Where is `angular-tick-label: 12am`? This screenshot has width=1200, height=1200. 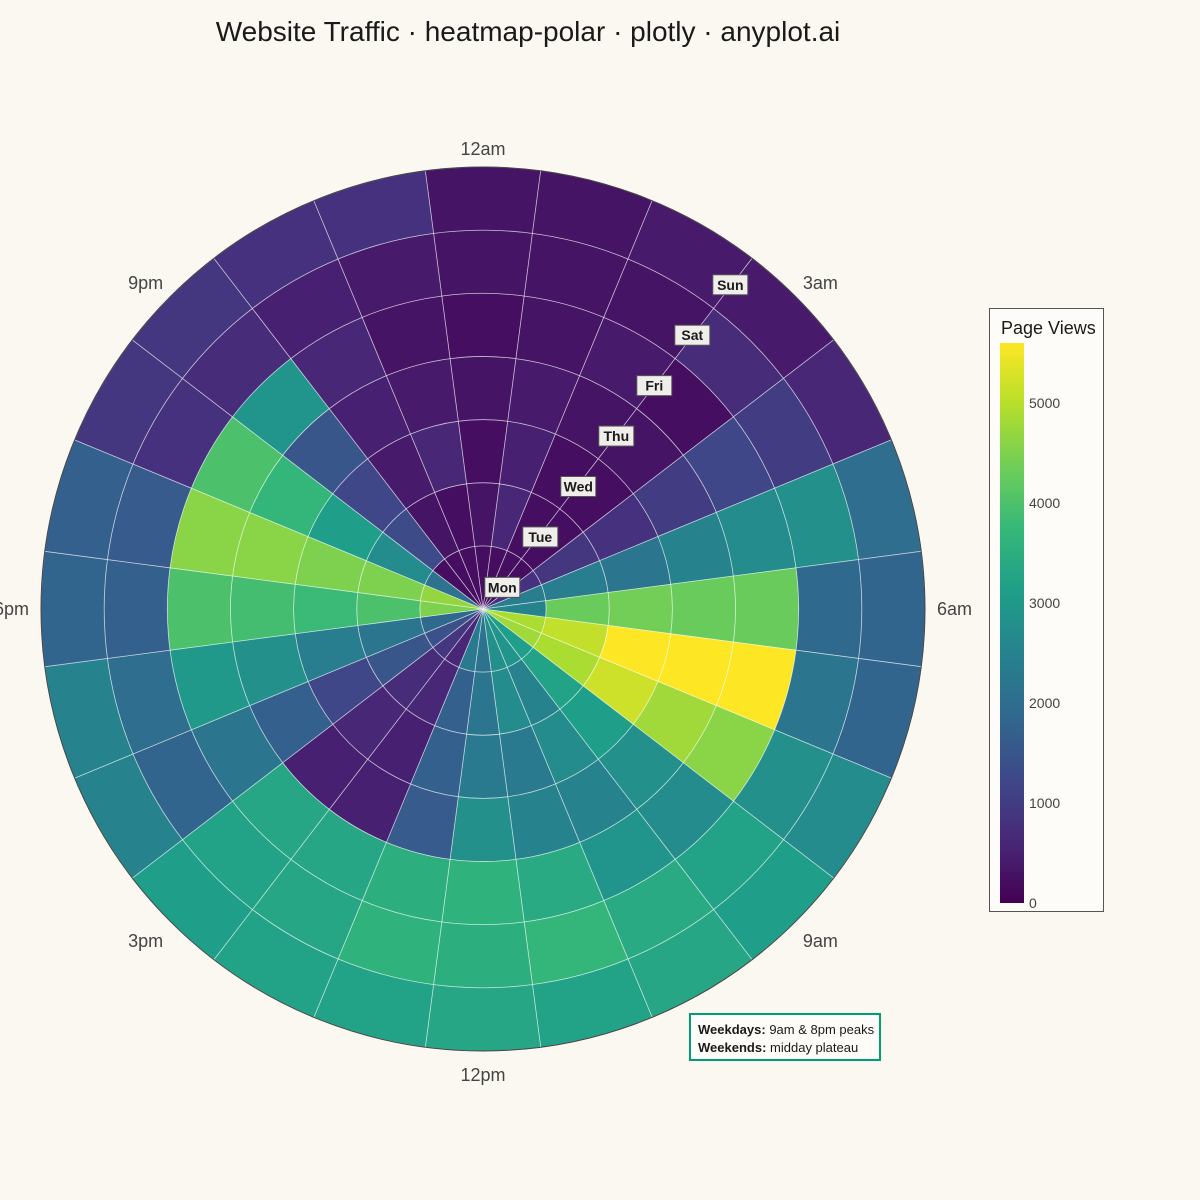 angular-tick-label: 12am is located at coordinates (482, 149).